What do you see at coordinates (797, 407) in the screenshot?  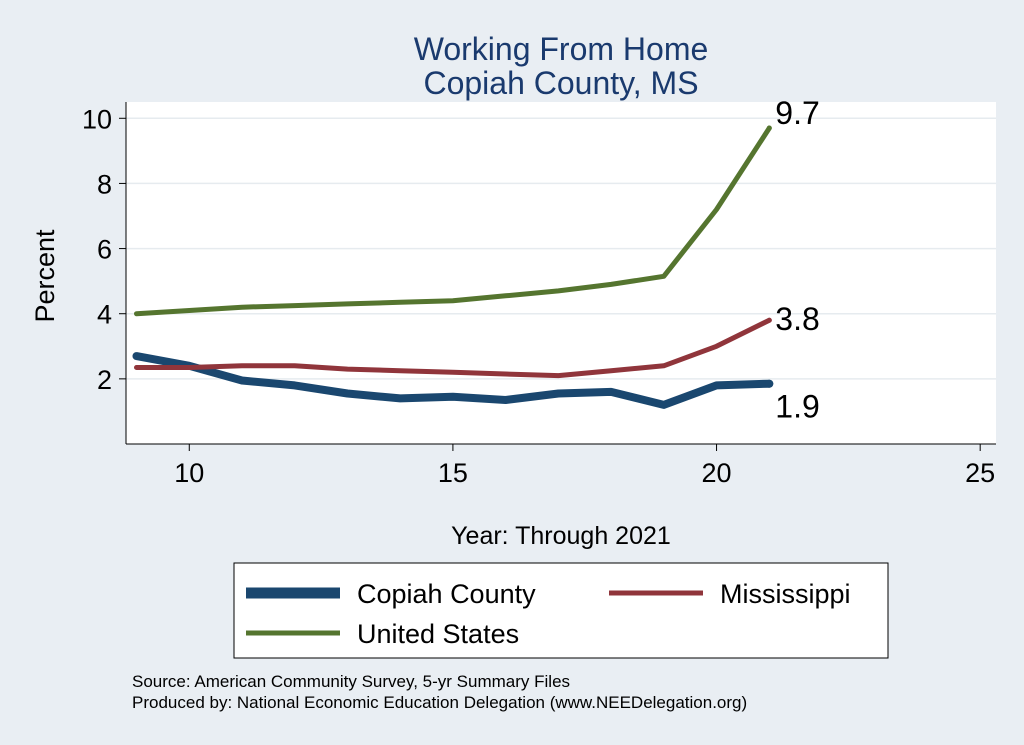 I see `end-label-copiah-county: 1.9` at bounding box center [797, 407].